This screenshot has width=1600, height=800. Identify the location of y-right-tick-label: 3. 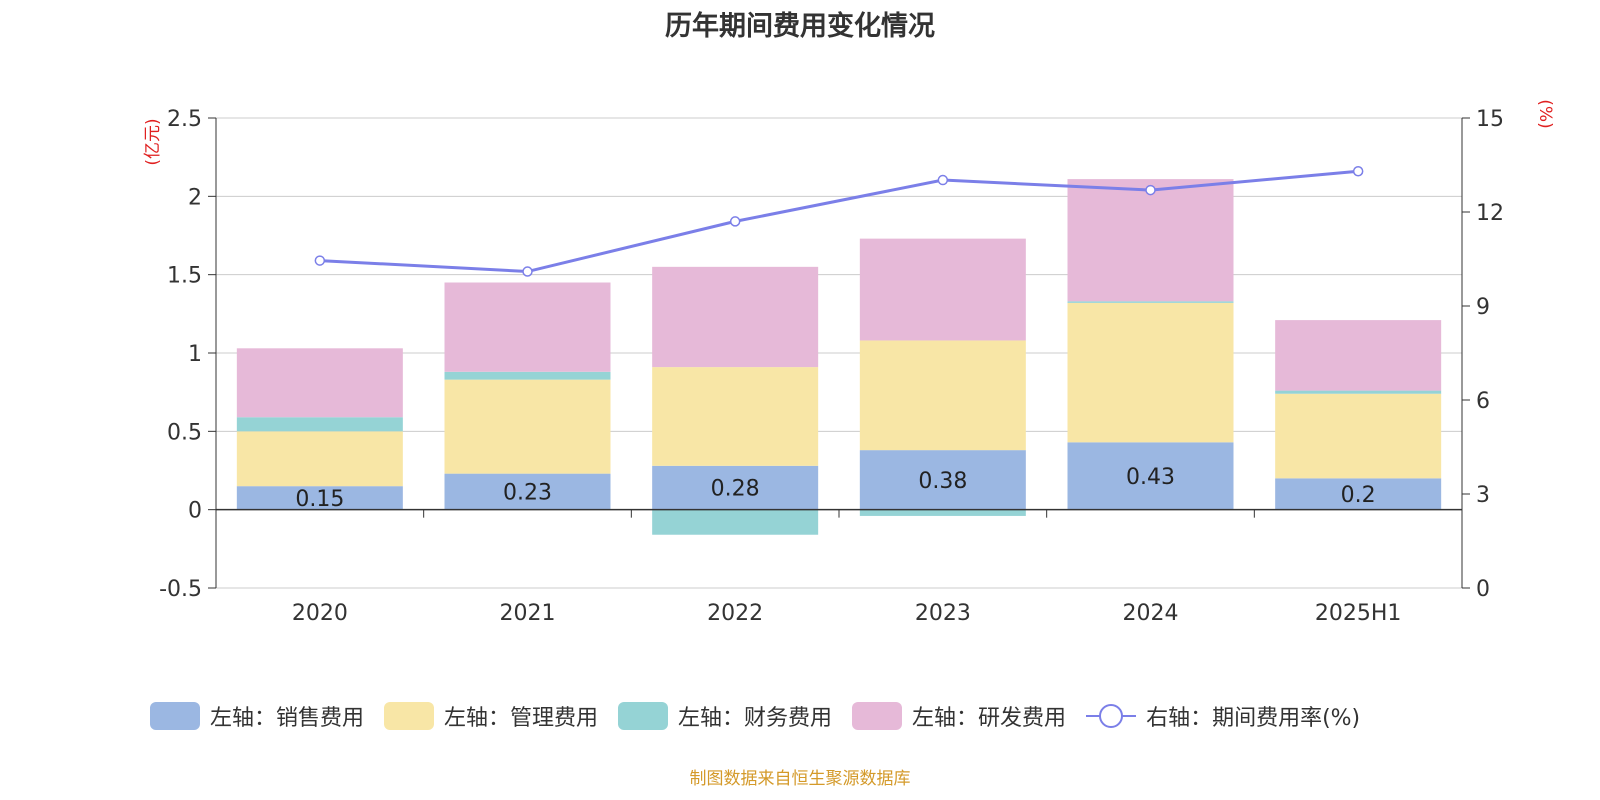
(1483, 495).